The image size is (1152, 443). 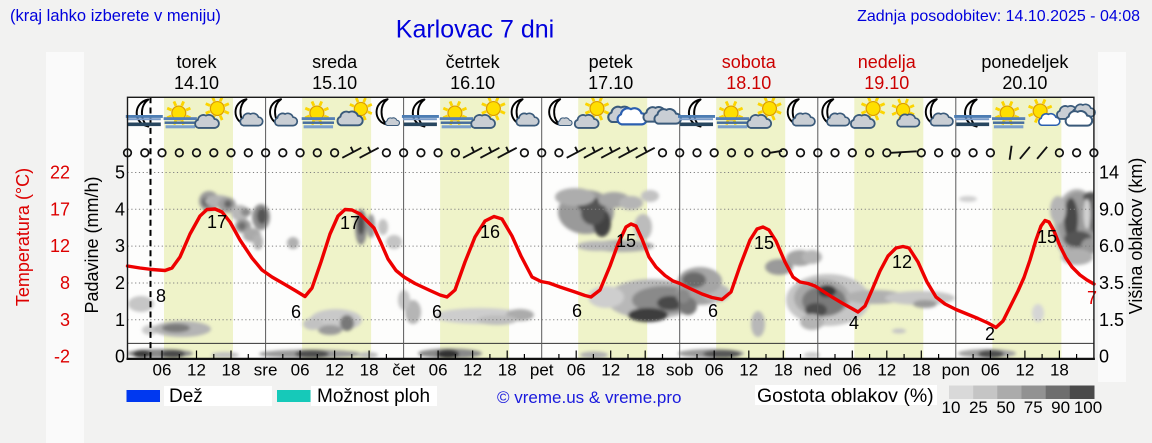 I want to click on svg-text: nedelja, so click(x=887, y=62).